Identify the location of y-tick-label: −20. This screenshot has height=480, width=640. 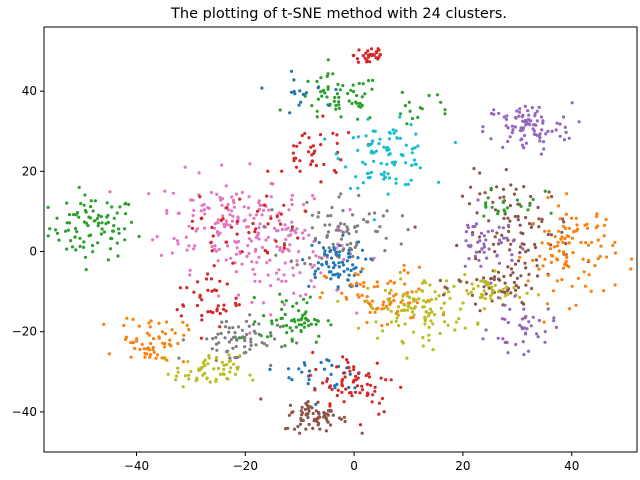
(24, 332).